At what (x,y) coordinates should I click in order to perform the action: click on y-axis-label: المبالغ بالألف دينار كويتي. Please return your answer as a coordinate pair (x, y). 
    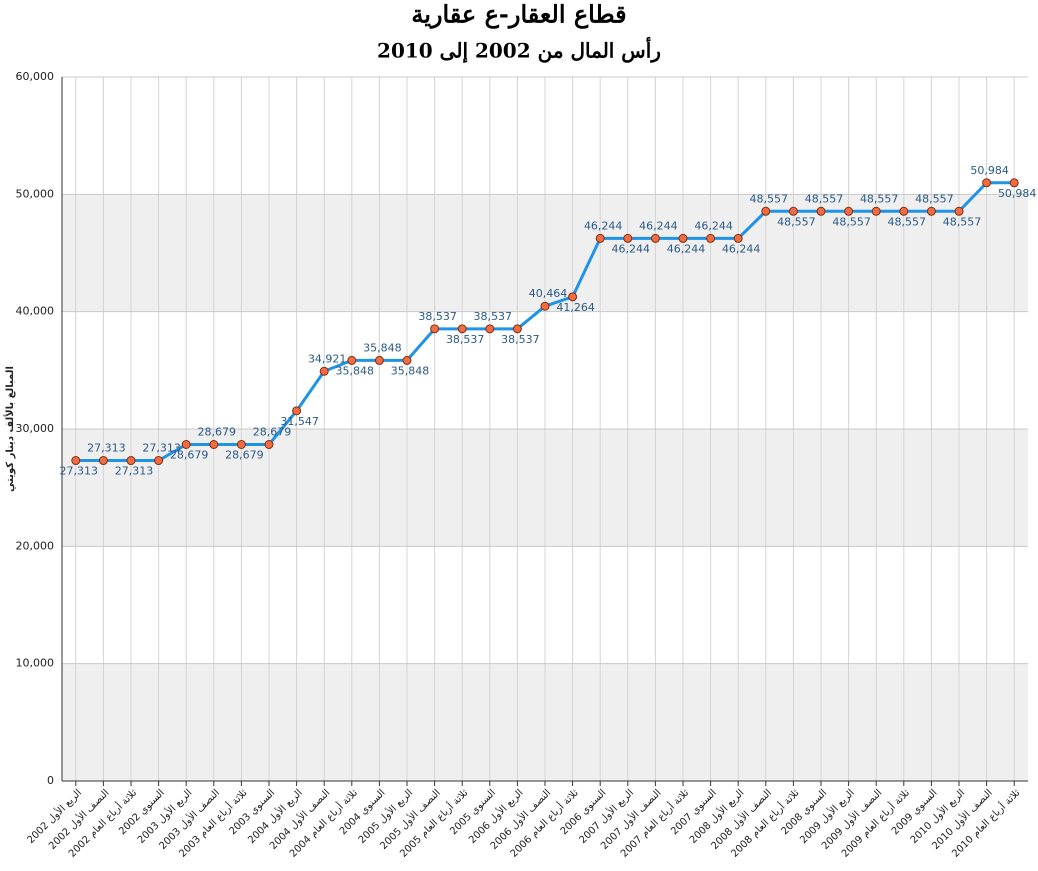
    Looking at the image, I should click on (9, 429).